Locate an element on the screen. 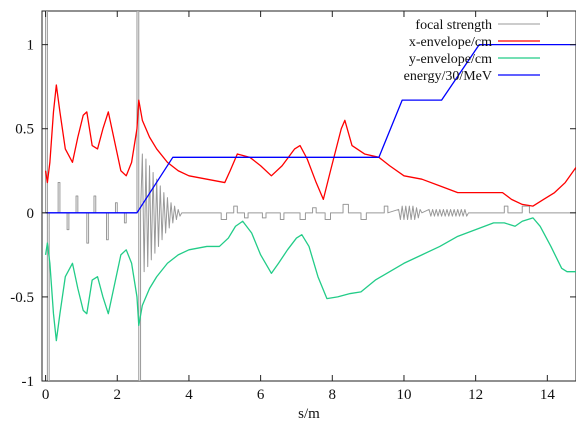  x-tick-label: 0 is located at coordinates (46, 395).